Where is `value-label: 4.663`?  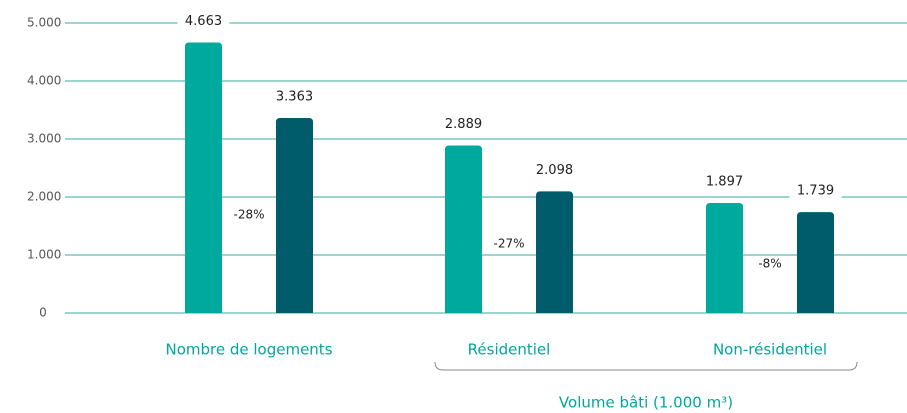 value-label: 4.663 is located at coordinates (203, 21).